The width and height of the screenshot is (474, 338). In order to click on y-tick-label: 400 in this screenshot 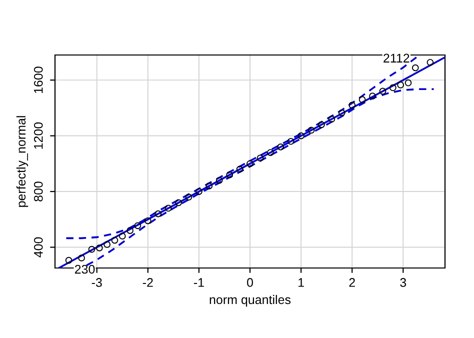, I will do `click(38, 247)`.